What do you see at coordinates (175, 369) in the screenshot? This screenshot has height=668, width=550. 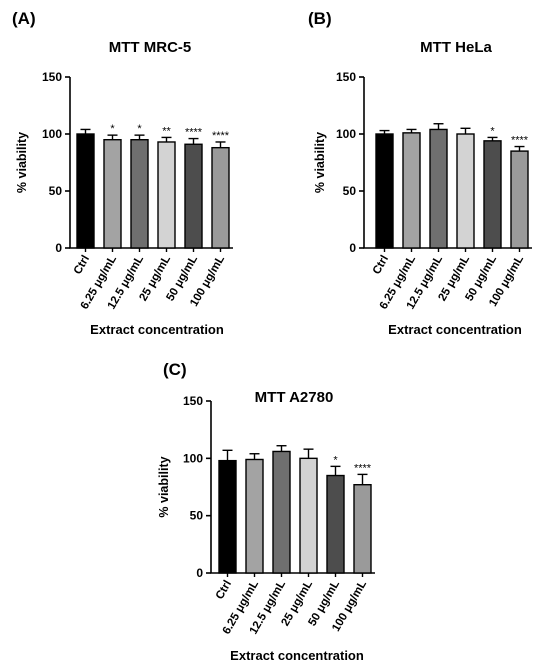 I see `panel-label: (C)` at bounding box center [175, 369].